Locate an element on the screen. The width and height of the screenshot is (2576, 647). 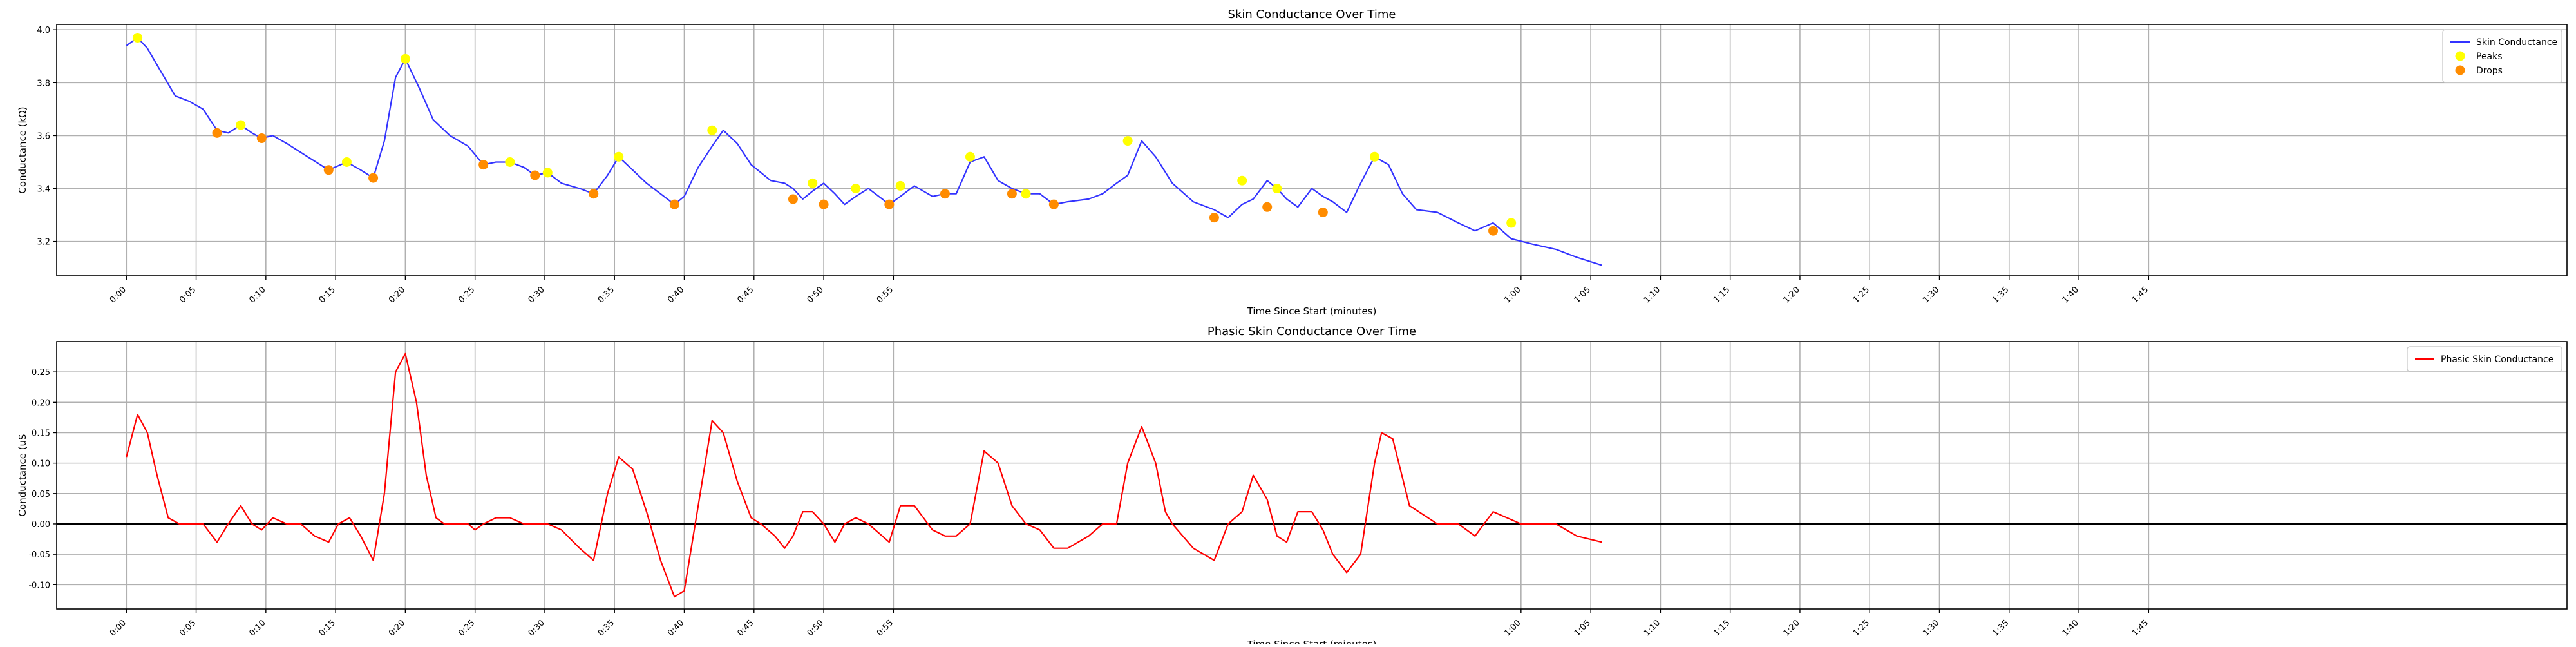
legend-label: Peaks is located at coordinates (2489, 57).